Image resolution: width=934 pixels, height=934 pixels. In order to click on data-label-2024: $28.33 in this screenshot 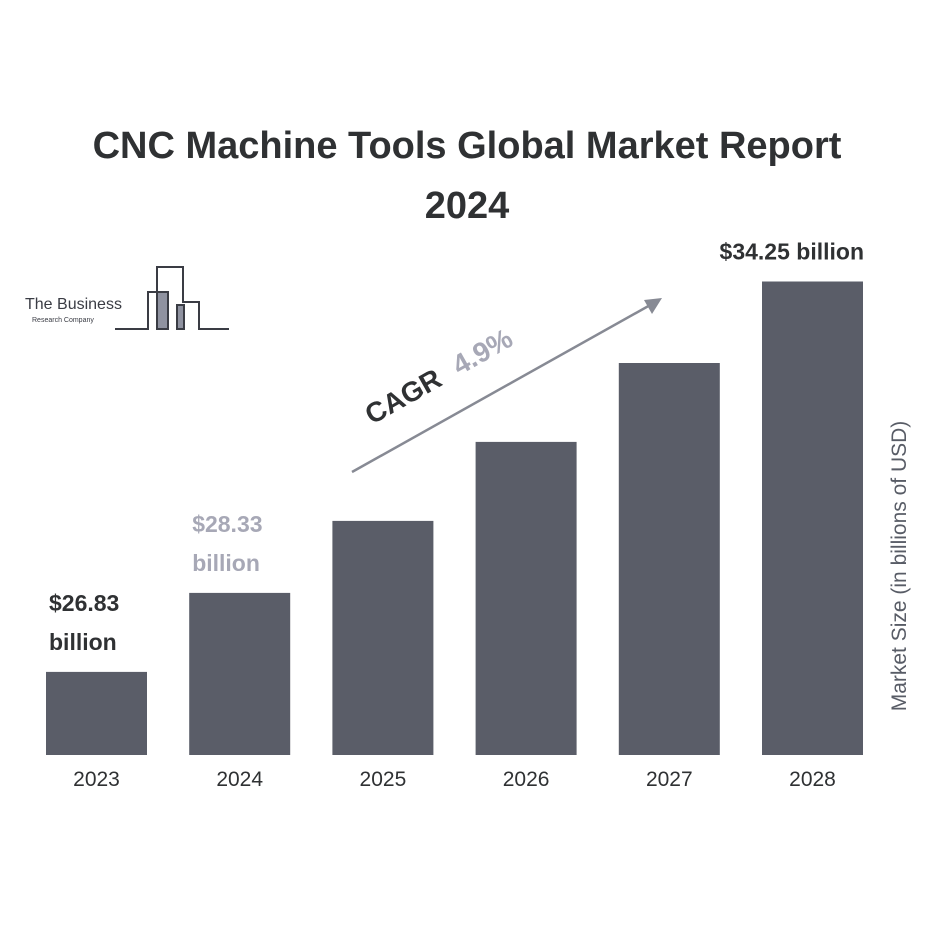, I will do `click(227, 524)`.